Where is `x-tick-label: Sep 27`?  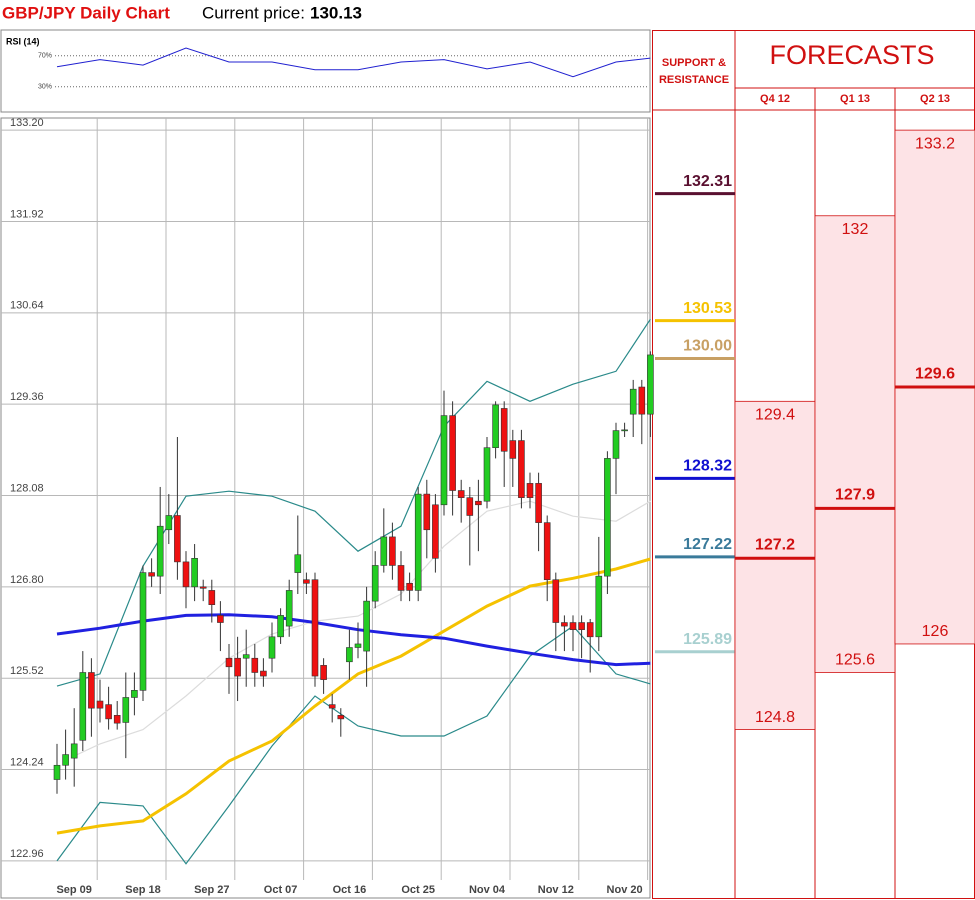 x-tick-label: Sep 27 is located at coordinates (211, 890).